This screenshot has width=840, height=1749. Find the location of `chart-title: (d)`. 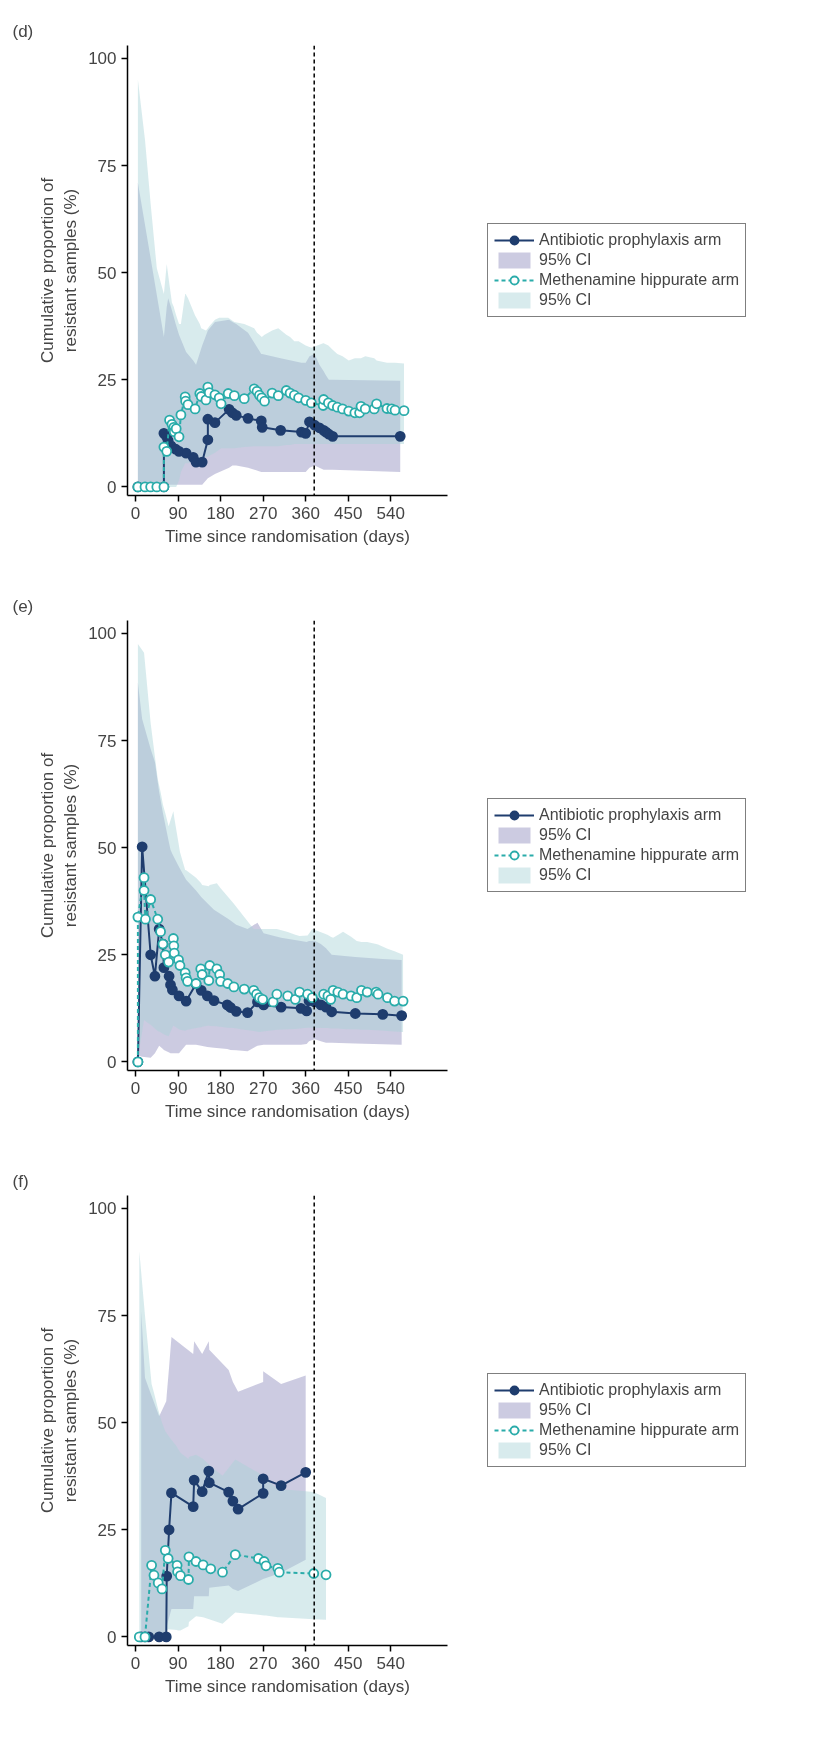

chart-title: (d) is located at coordinates (23, 31).